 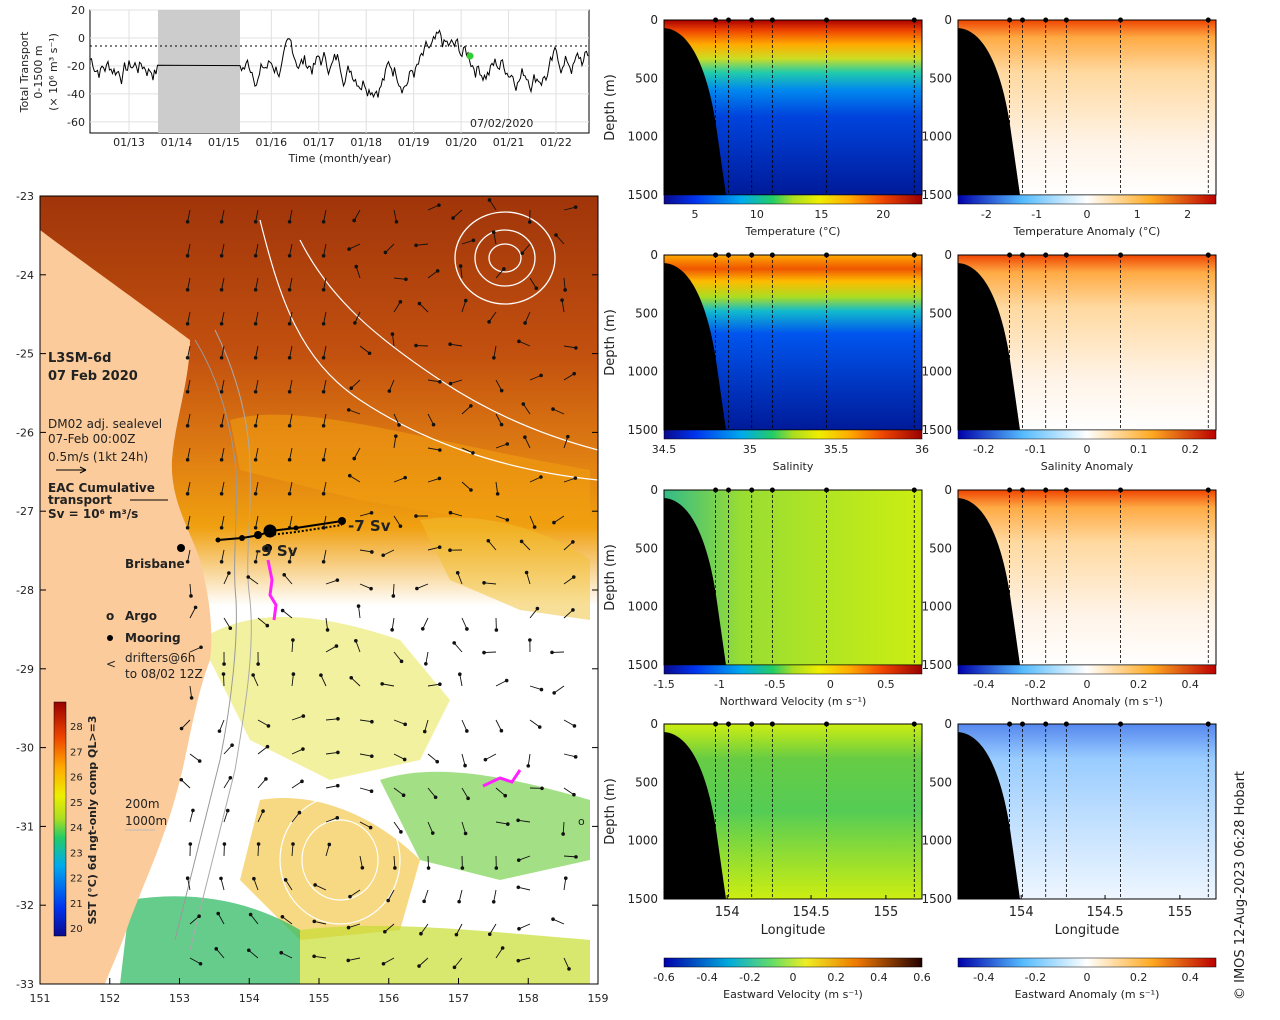 I want to click on transport-xtick: 01/16, so click(x=271, y=142).